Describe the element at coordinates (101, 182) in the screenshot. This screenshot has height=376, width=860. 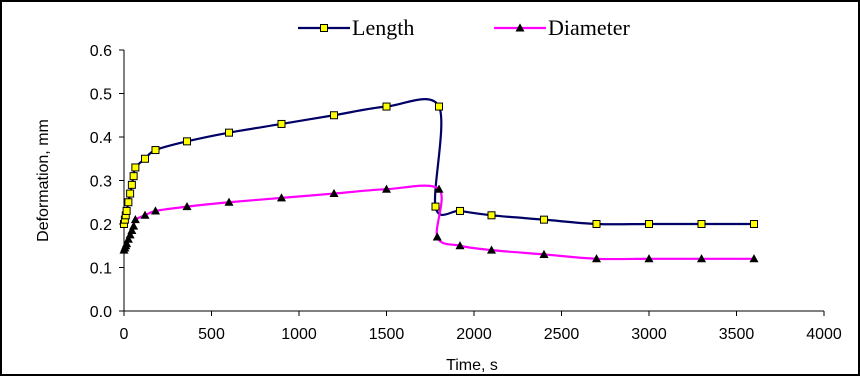
I see `y-tick-label: 0.3` at that location.